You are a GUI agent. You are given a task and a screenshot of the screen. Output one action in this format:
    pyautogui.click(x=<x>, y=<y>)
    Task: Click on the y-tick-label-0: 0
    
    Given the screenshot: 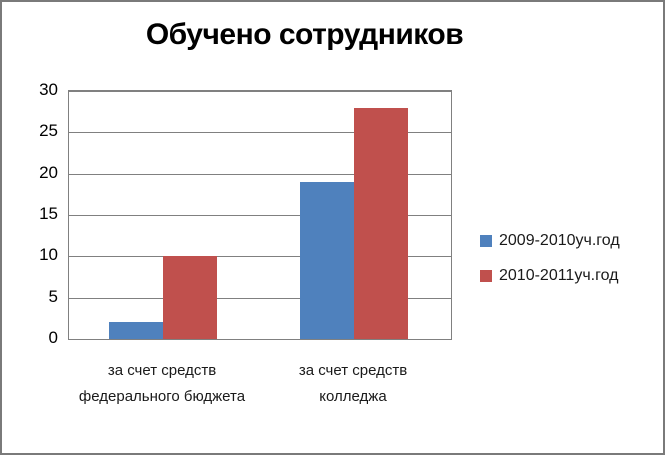 What is the action you would take?
    pyautogui.click(x=53, y=337)
    